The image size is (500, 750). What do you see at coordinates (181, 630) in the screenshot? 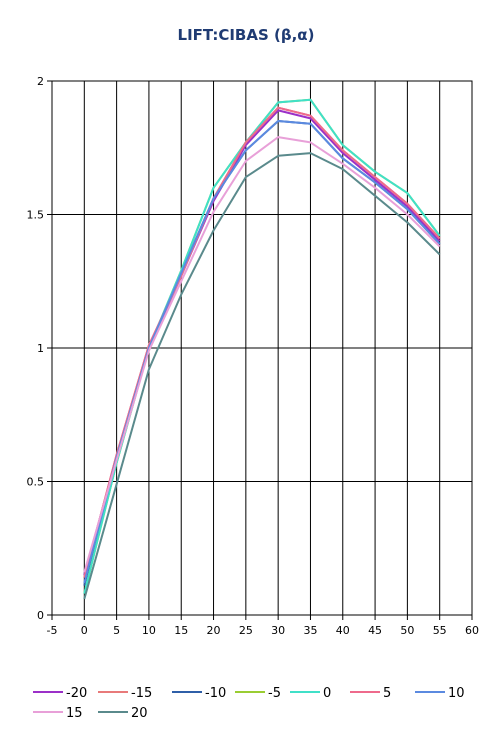
I see `x-tick-label: 15` at bounding box center [181, 630].